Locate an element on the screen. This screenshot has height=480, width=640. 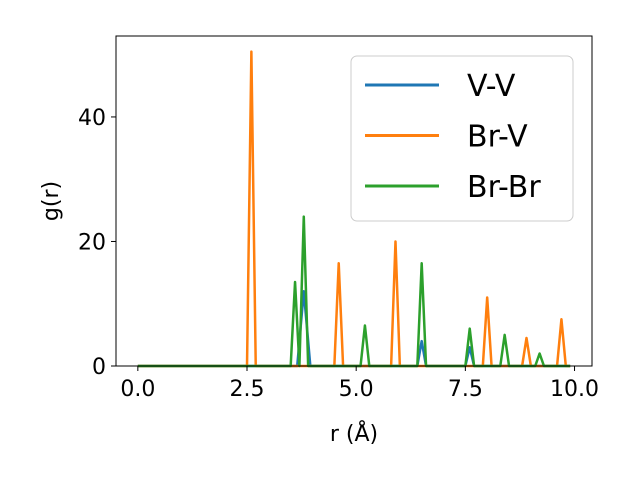
x-axis: 0.0 2.5 5.0 7.5 10.0 is located at coordinates (359, 384).